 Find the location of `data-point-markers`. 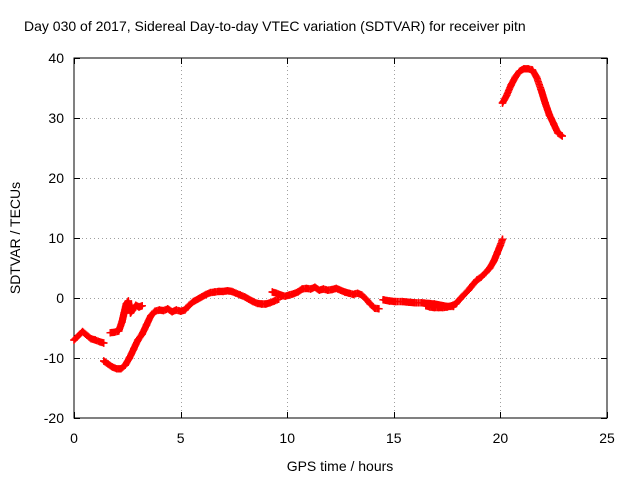

data-point-markers is located at coordinates (532, 102).